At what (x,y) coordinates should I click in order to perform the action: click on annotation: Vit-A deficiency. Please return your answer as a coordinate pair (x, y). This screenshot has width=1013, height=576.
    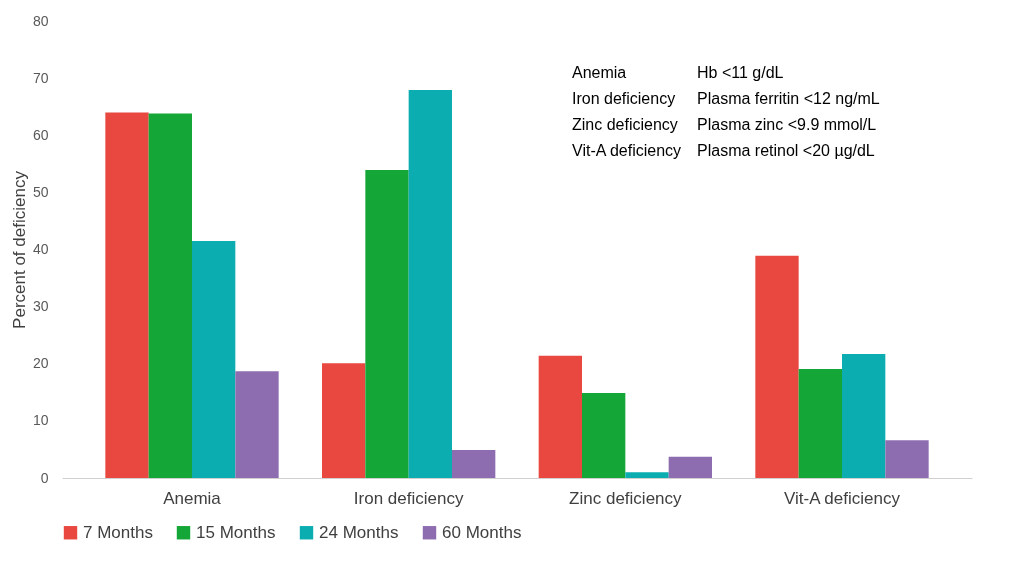
    Looking at the image, I should click on (627, 150).